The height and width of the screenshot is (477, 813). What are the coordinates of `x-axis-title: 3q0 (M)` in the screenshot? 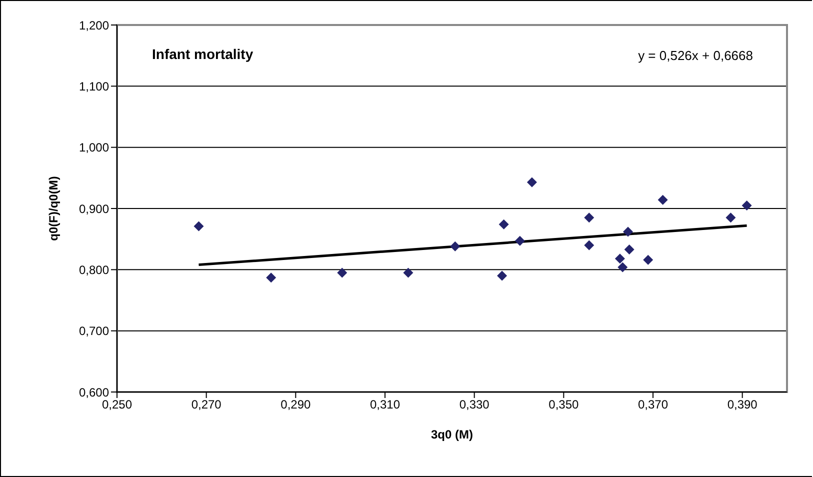 It's located at (452, 435).